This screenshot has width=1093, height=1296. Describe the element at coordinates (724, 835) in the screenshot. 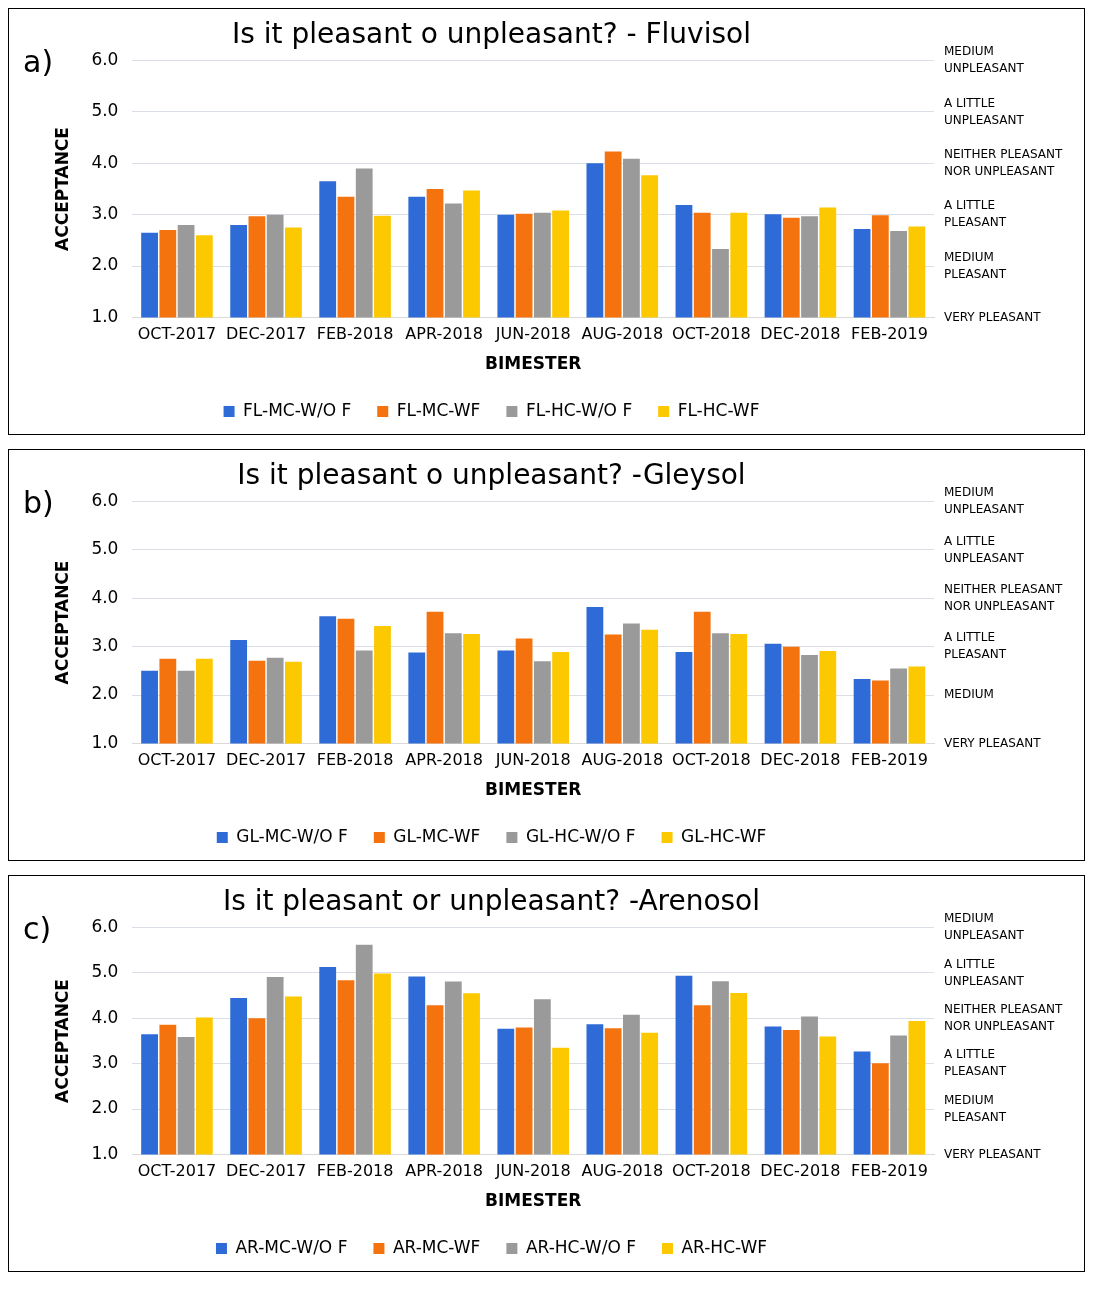

I see `legend-label: GL-HC-WF` at that location.